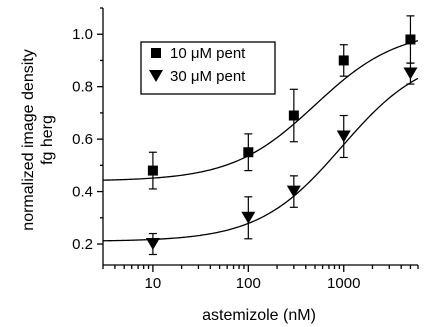 The width and height of the screenshot is (424, 327). Describe the element at coordinates (82, 244) in the screenshot. I see `y-tick-label: 0.2` at that location.